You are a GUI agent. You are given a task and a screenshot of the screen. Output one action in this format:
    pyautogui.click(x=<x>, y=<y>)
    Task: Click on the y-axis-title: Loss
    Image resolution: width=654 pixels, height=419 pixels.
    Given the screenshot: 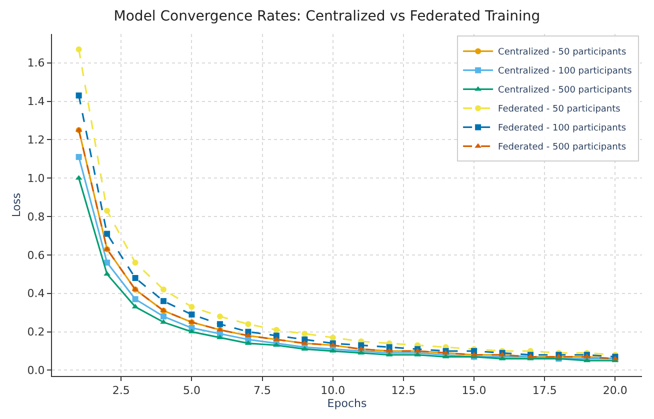 What is the action you would take?
    pyautogui.click(x=16, y=205)
    